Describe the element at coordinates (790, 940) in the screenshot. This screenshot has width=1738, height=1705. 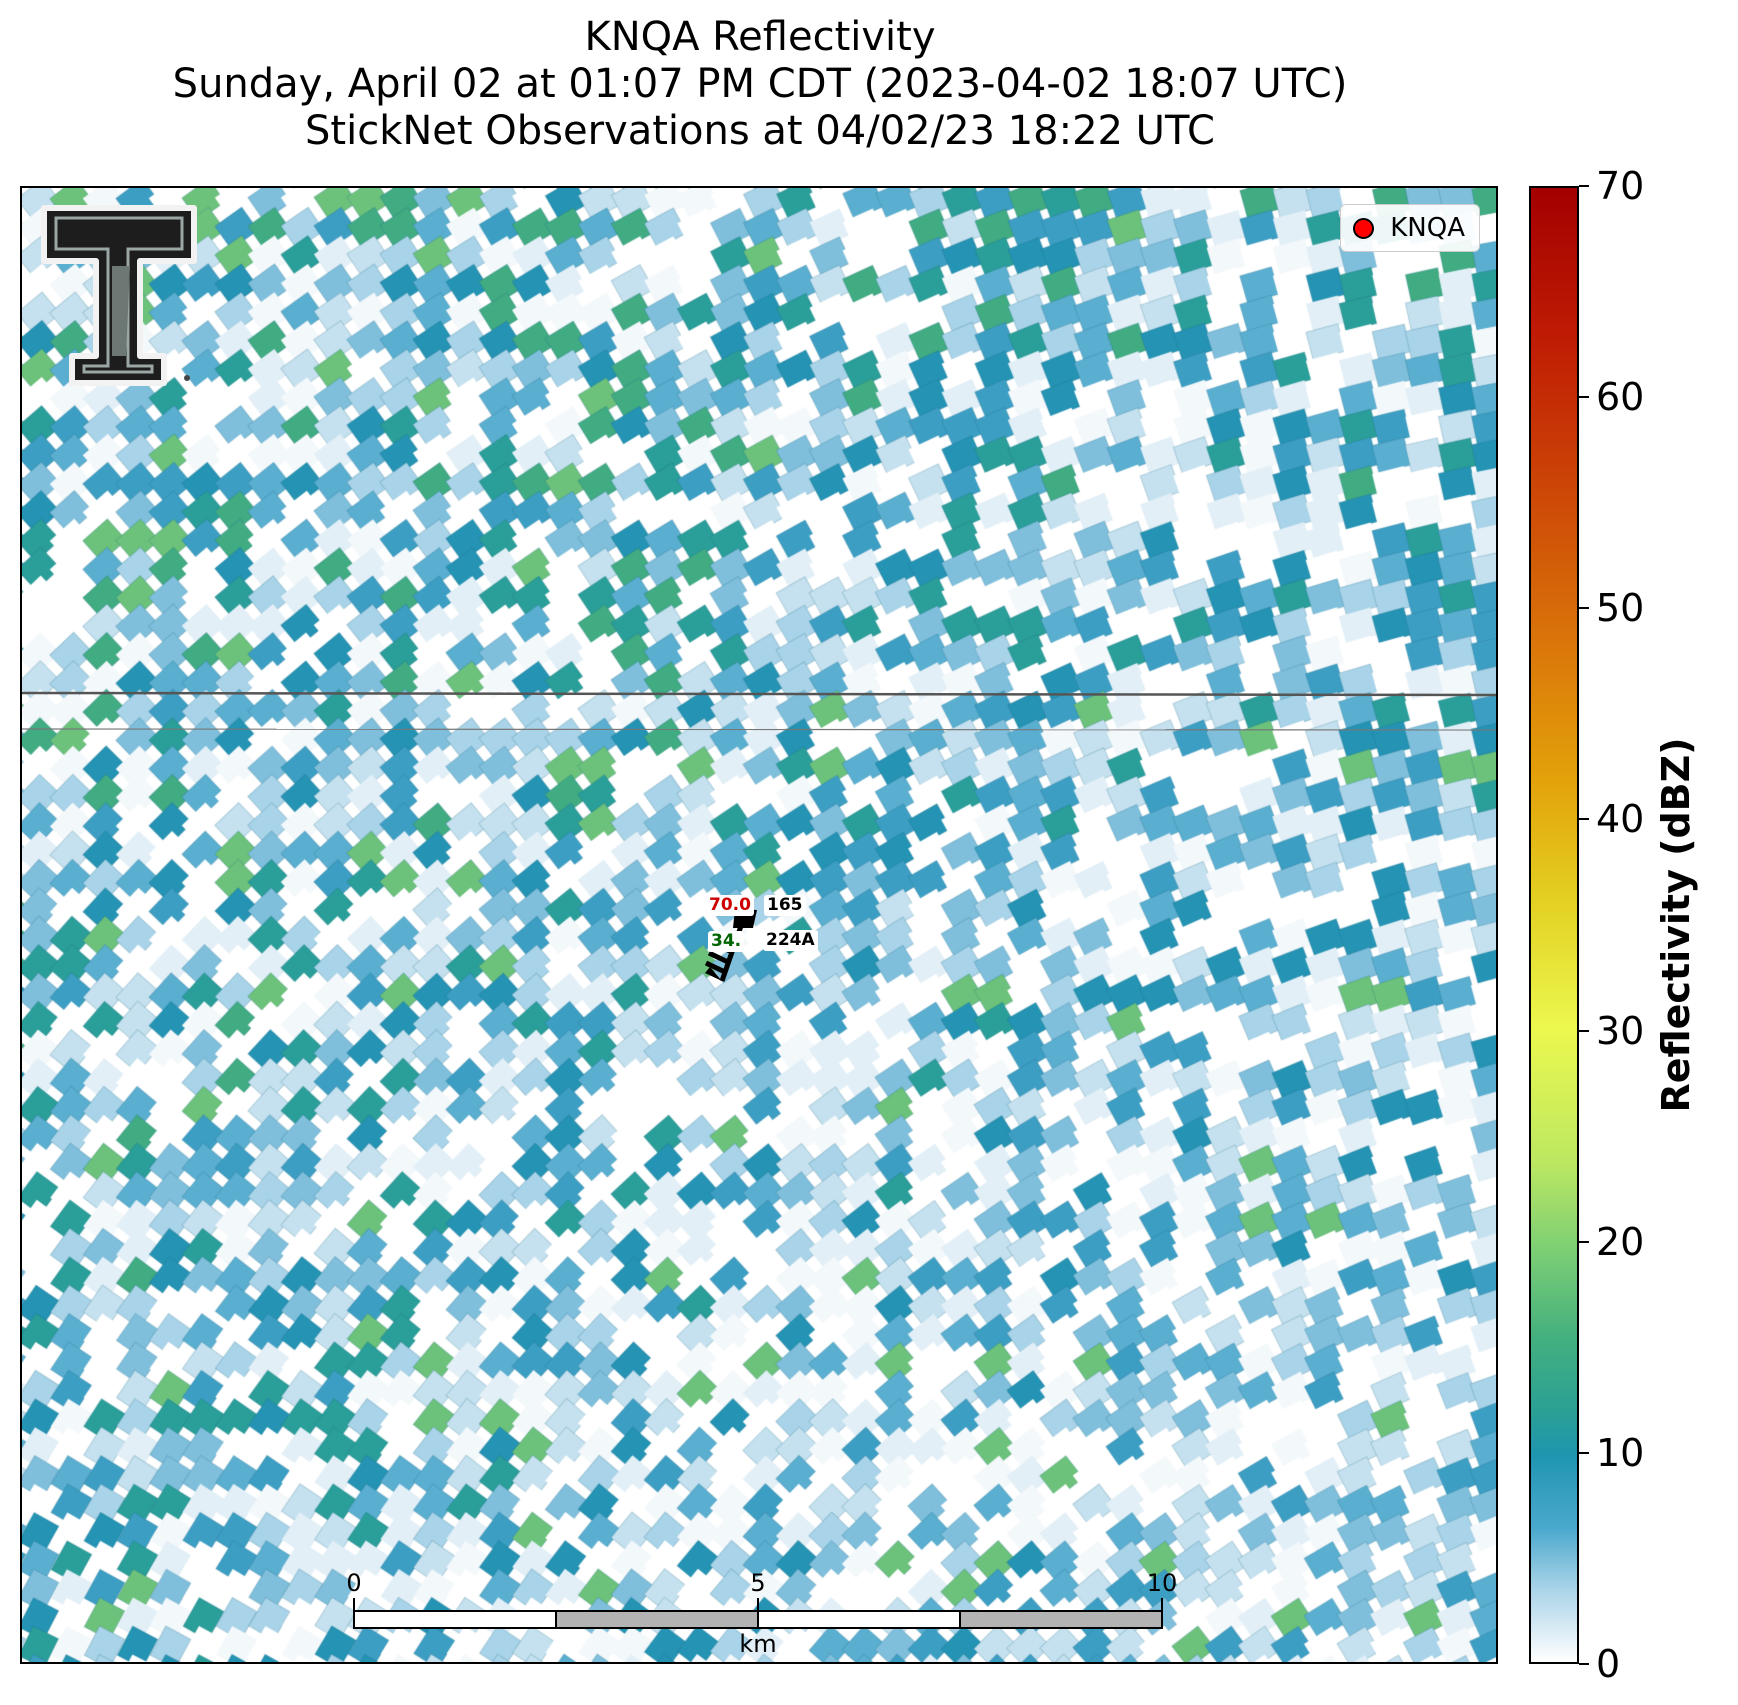
I see `station-id: 224A` at that location.